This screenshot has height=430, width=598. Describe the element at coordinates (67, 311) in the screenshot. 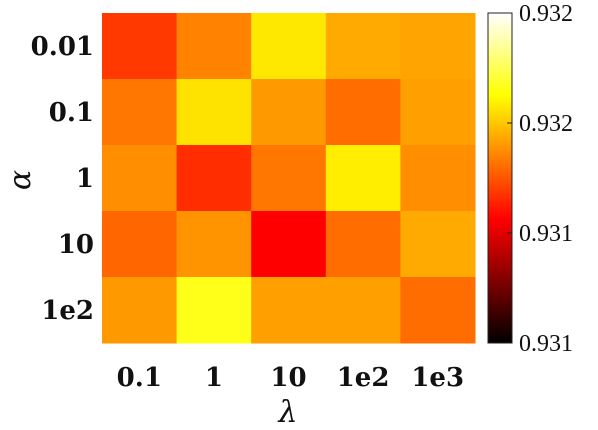

I see `y-tick-label: 1e2` at that location.